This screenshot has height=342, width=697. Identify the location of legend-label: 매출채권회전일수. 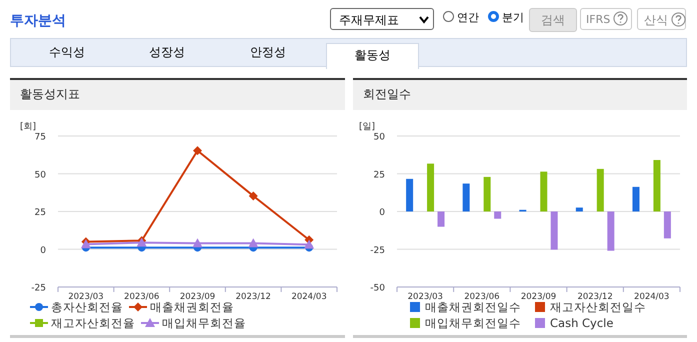
(473, 307).